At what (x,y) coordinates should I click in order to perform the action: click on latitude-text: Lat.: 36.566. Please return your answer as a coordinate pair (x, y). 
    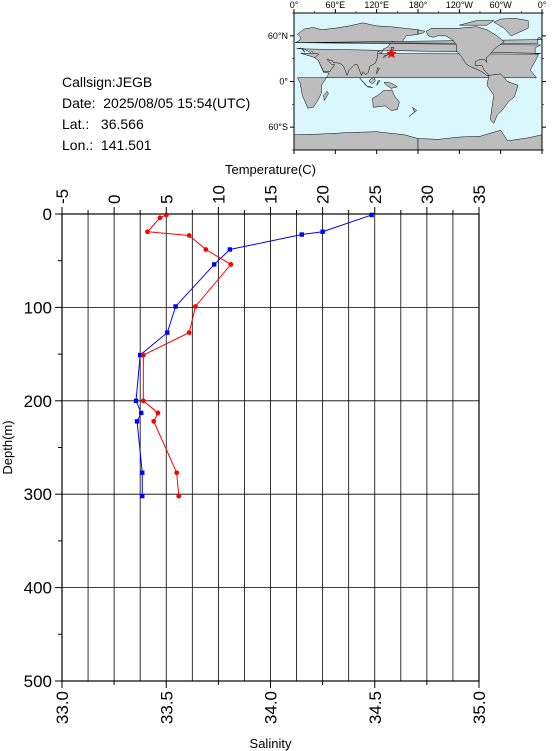
    Looking at the image, I should click on (103, 124).